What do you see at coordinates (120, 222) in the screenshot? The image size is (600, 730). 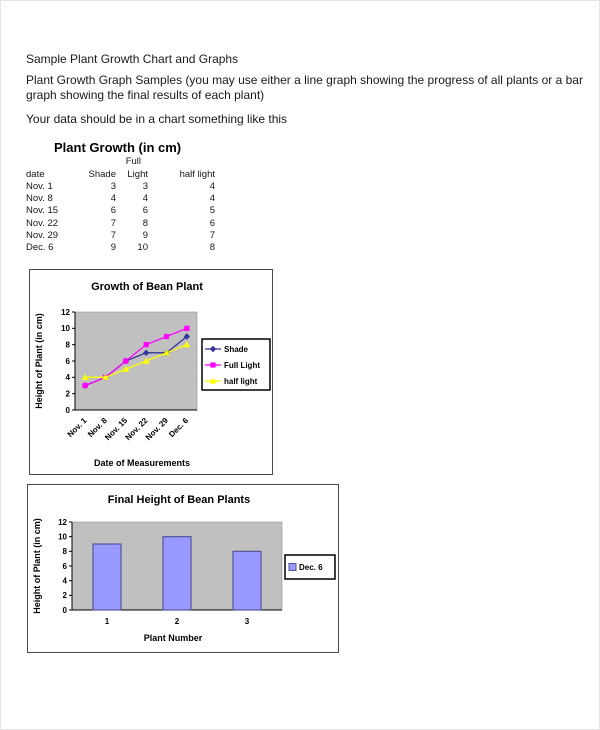 I see `table-row: Nov. 22 7 8 6` at bounding box center [120, 222].